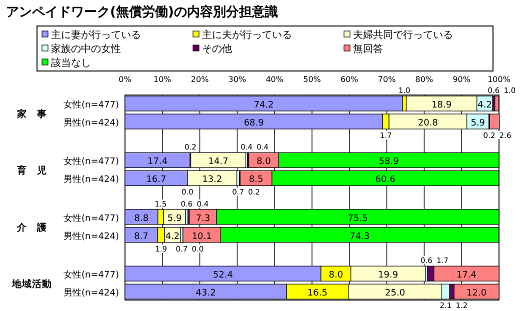 This screenshot has width=530, height=311. Describe the element at coordinates (31, 284) in the screenshot. I see `text: 地域活動` at that location.